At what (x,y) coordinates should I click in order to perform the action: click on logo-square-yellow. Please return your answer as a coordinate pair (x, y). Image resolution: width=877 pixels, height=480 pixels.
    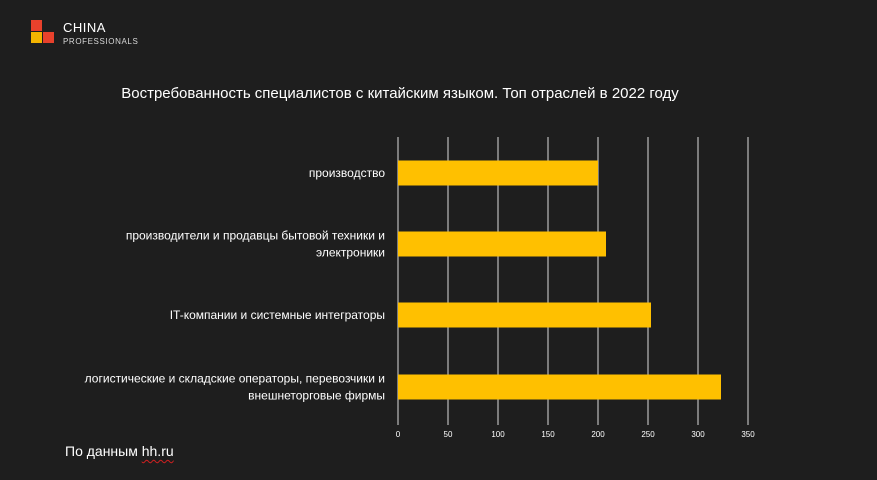
    Looking at the image, I should click on (36, 37).